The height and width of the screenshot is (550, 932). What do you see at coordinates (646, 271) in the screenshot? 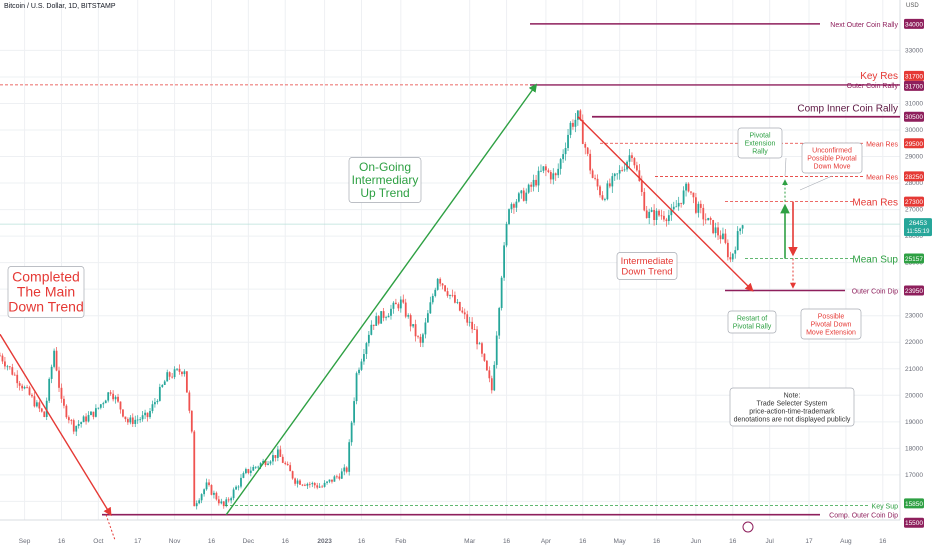
I see `callout-intermediate-down-trend-line: Down Trend` at bounding box center [646, 271].